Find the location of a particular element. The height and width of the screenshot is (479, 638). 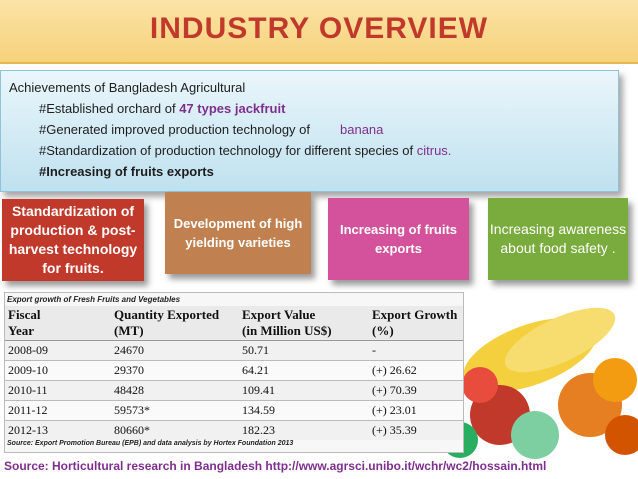

header-quantity: Quantity Exported (MT) is located at coordinates (175, 323).